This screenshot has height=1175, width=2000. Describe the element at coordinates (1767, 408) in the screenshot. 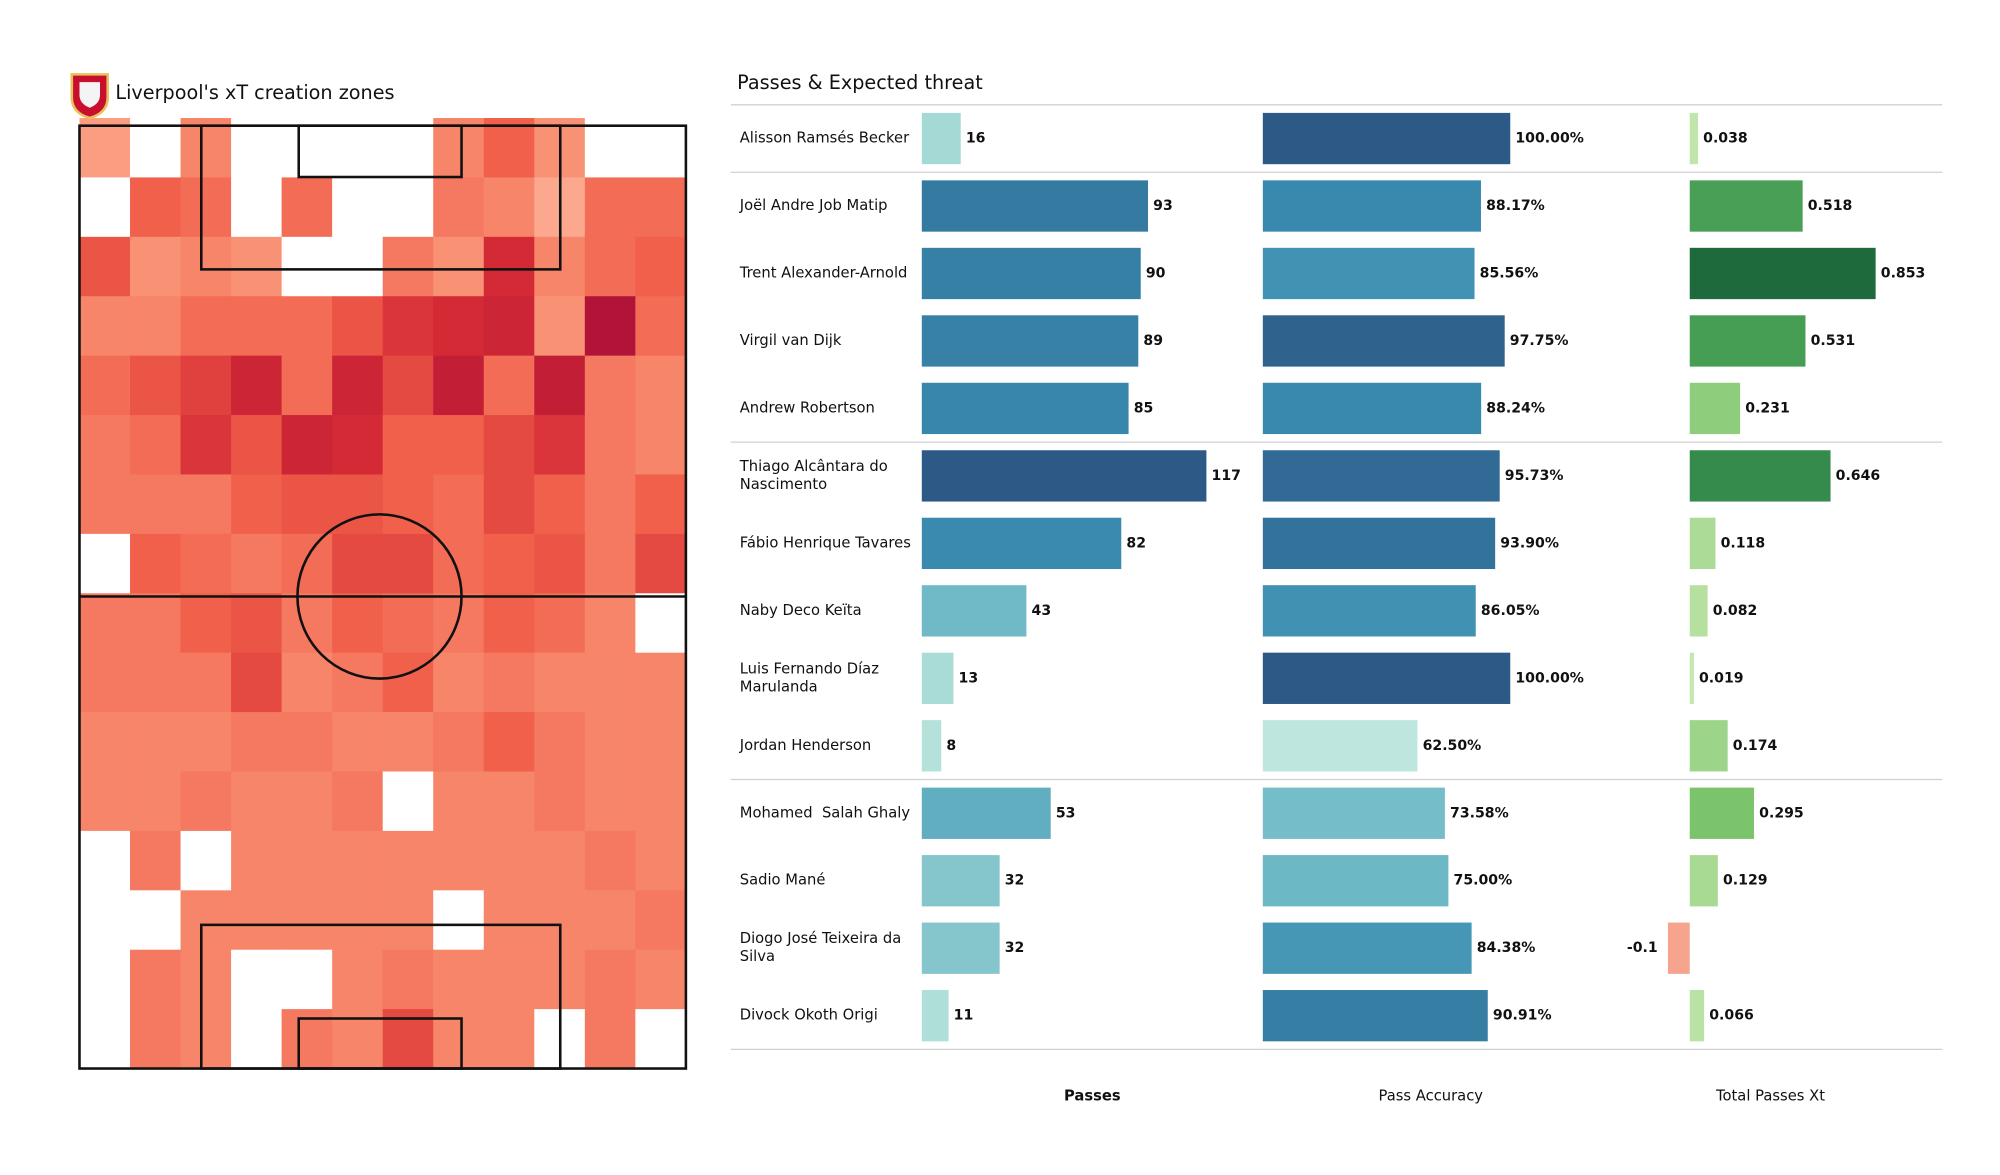

I see `value-label: 0.231` at that location.